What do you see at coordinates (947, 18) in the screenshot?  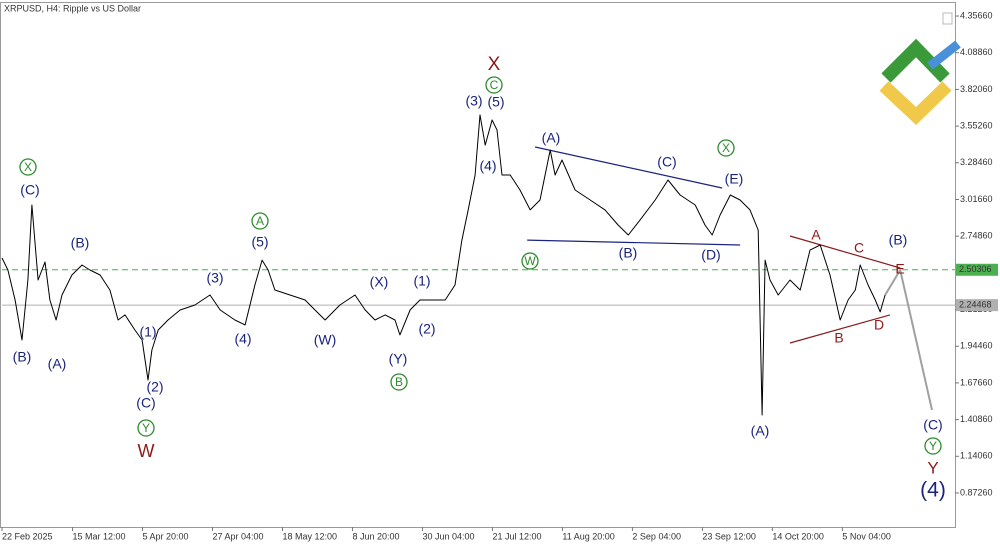 I see `toolbar-icon` at bounding box center [947, 18].